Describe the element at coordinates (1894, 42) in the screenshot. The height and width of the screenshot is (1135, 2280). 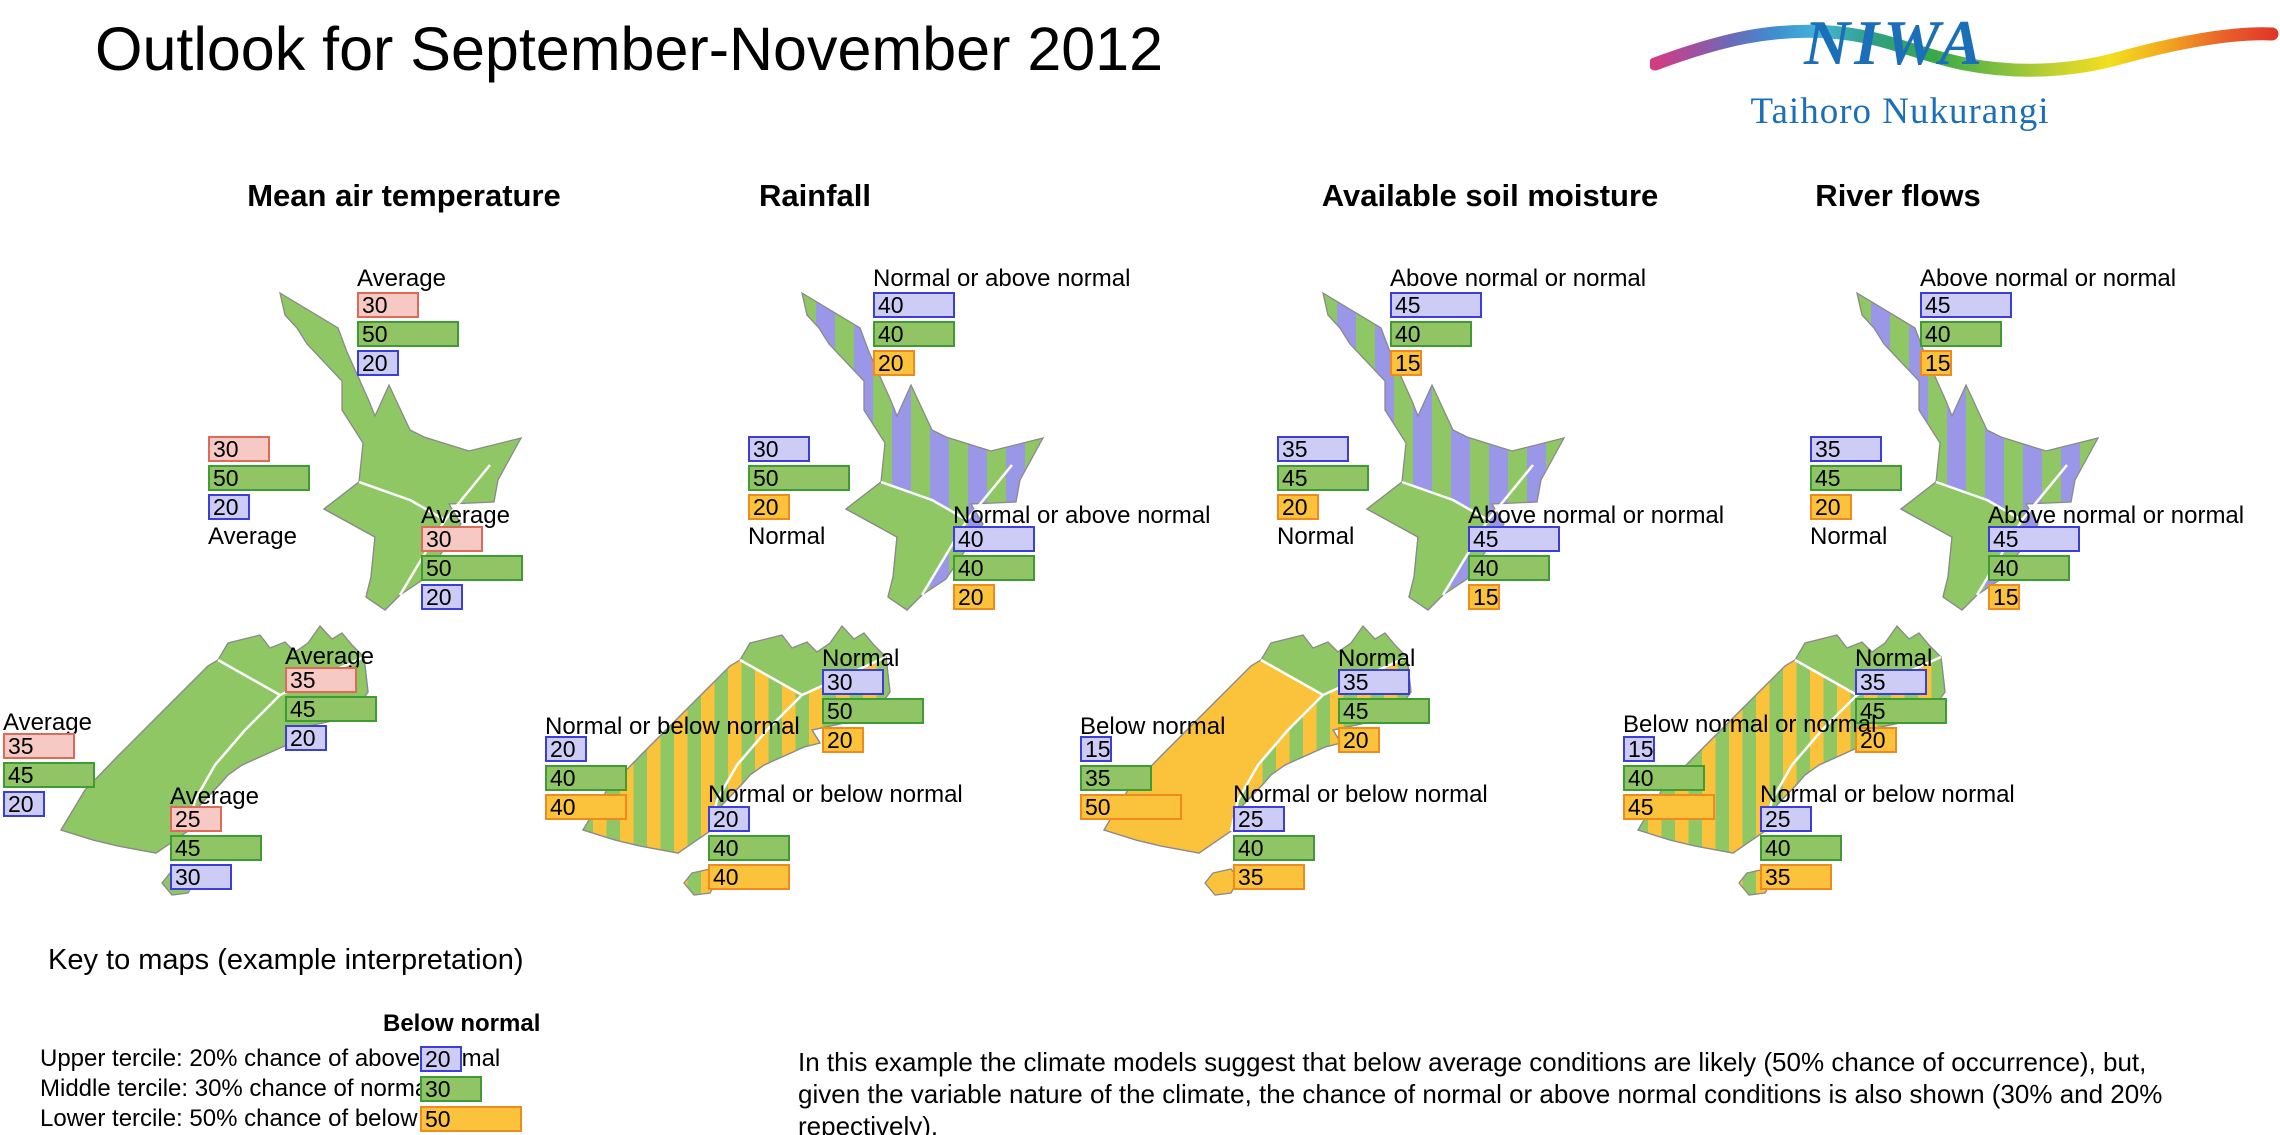
I see `logo-brand-text: NIWA` at that location.